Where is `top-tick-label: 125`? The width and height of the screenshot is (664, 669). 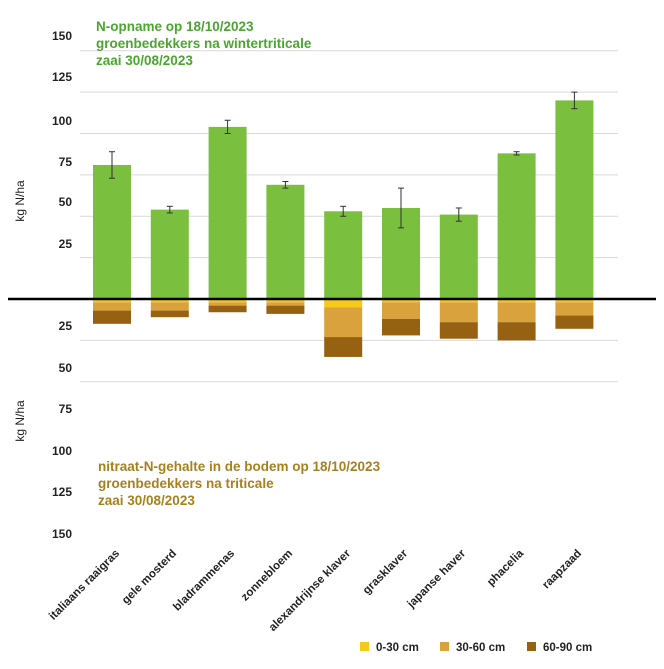
top-tick-label: 125 is located at coordinates (62, 77).